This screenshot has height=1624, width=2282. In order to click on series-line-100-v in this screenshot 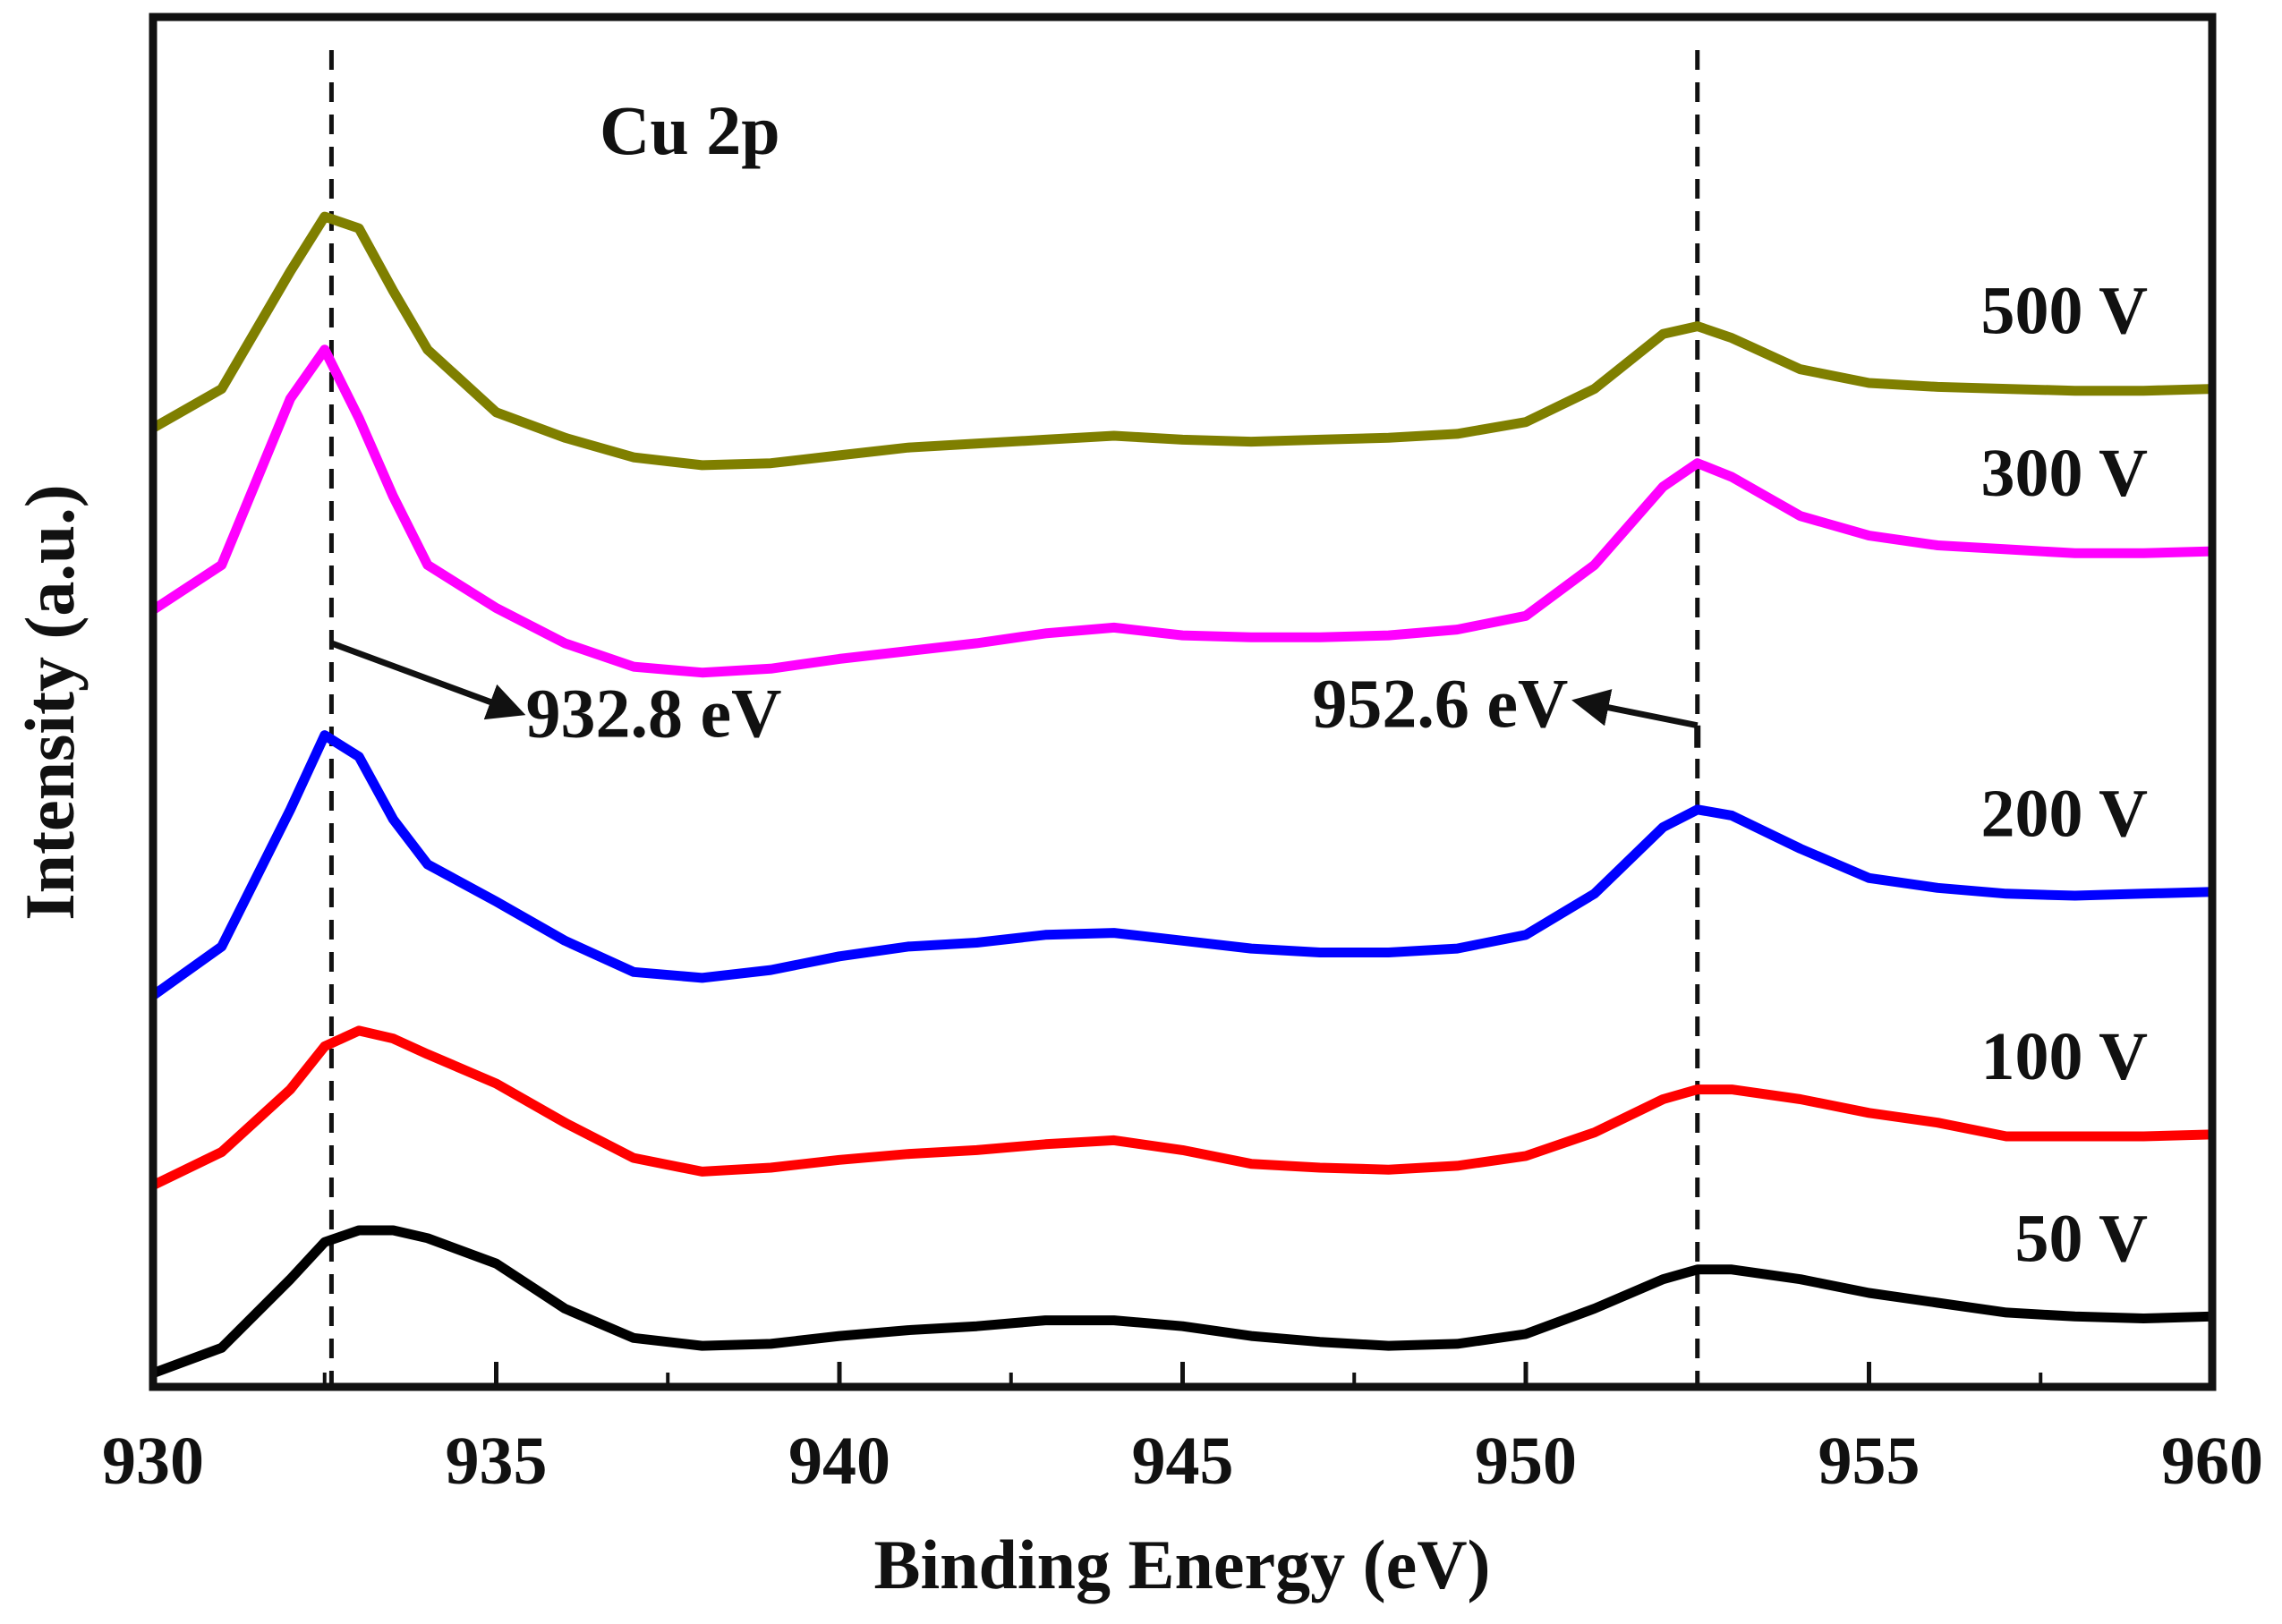, I will do `click(1182, 1108)`.